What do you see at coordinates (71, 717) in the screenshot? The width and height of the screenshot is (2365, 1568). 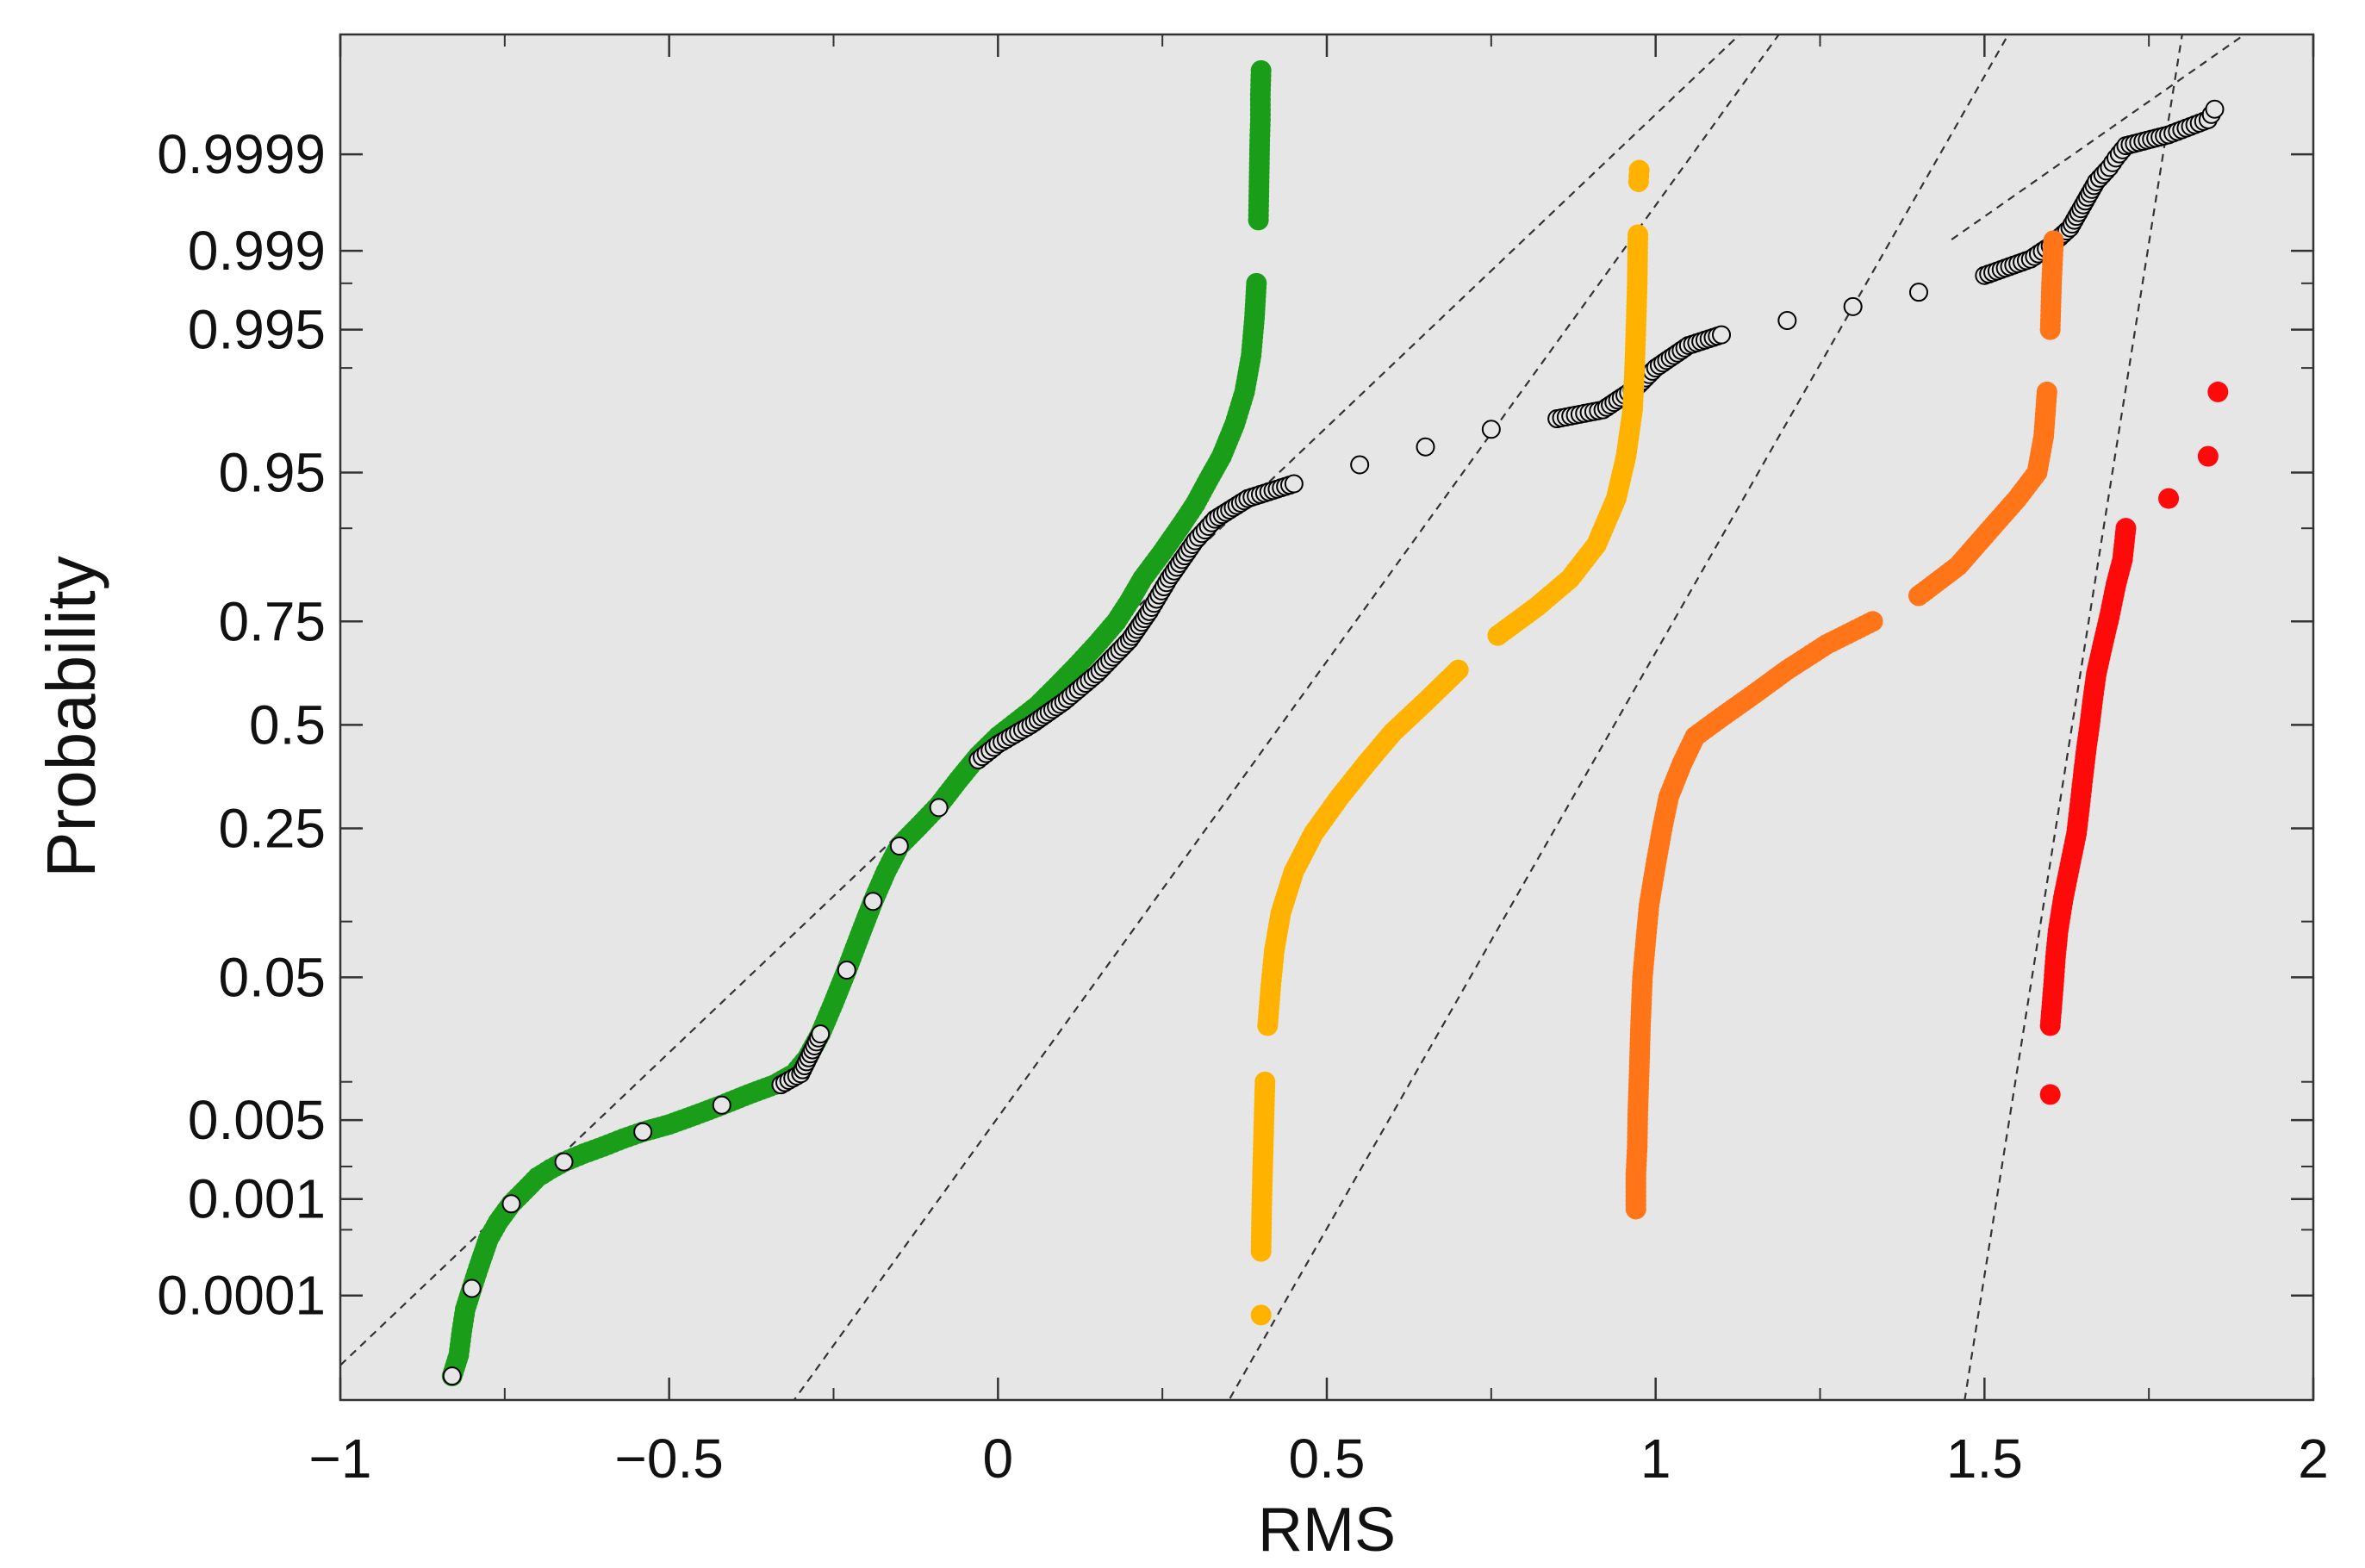 I see `y-axis-title: Probability` at bounding box center [71, 717].